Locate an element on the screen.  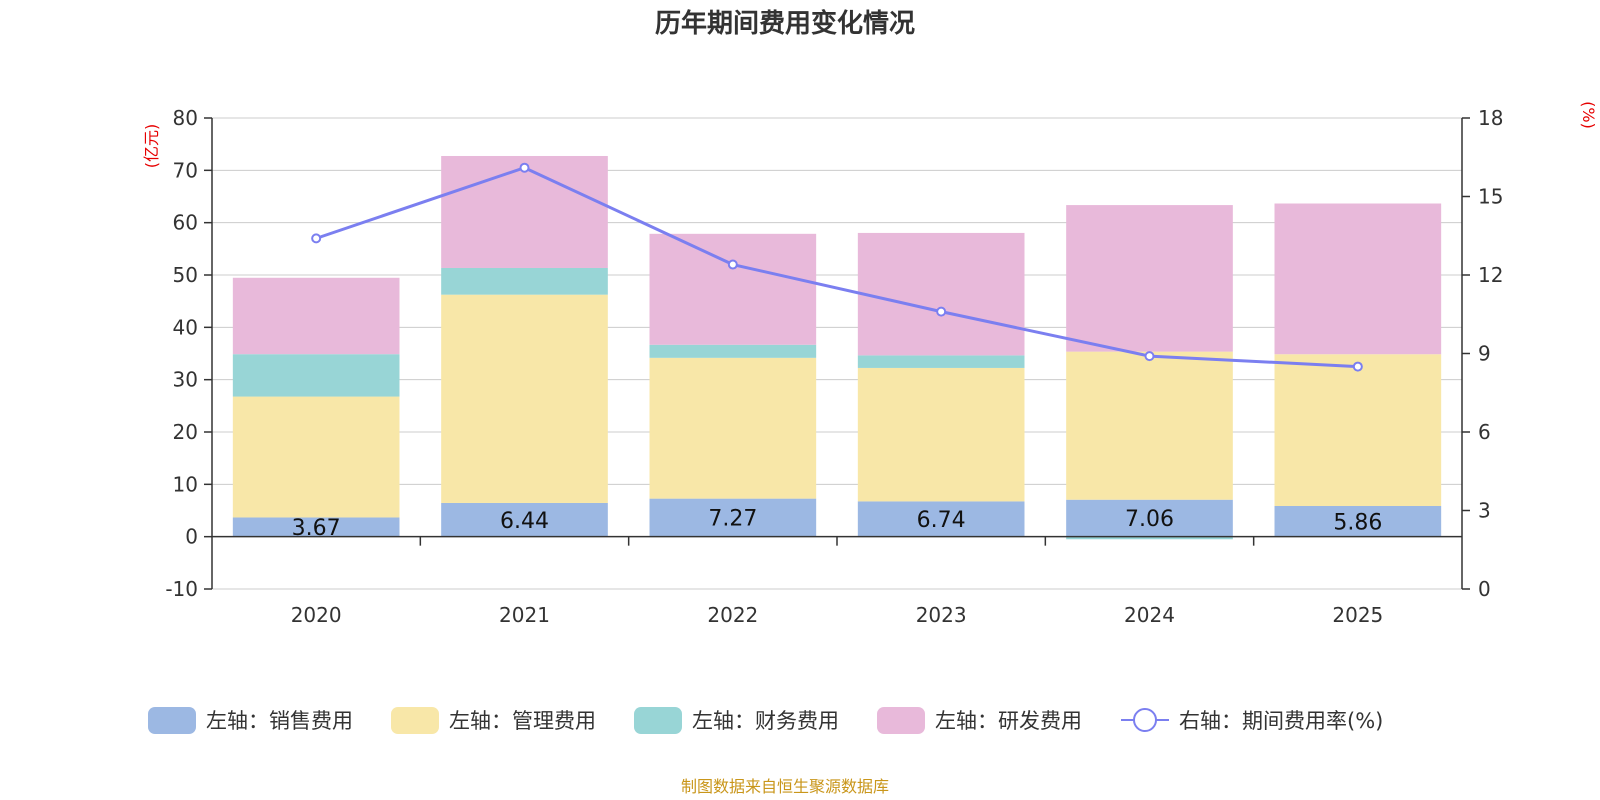
bar-data-label: 7.27 is located at coordinates (732, 519).